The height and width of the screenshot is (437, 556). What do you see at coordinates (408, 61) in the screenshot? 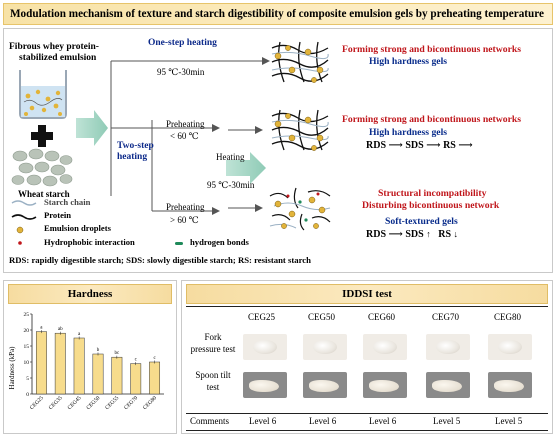
I see `result-1-gel: High hardness gels` at bounding box center [408, 61].